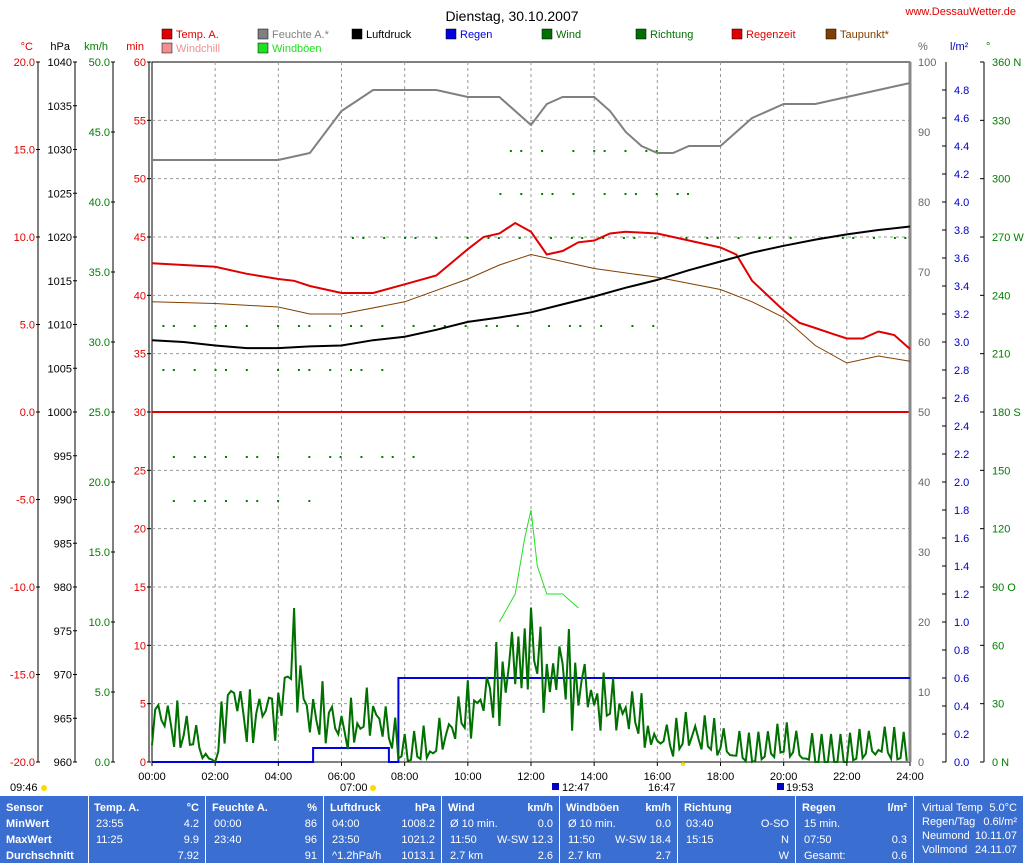 The image size is (1024, 864). What do you see at coordinates (60, 107) in the screenshot?
I see `pressure-tick-label: 1035` at bounding box center [60, 107].